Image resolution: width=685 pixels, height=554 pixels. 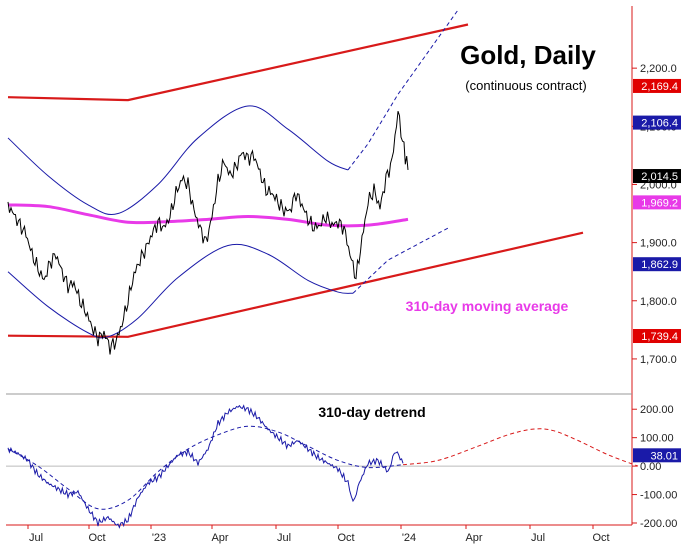 I want to click on detrend-title: 310-day detrend, so click(x=371, y=412).